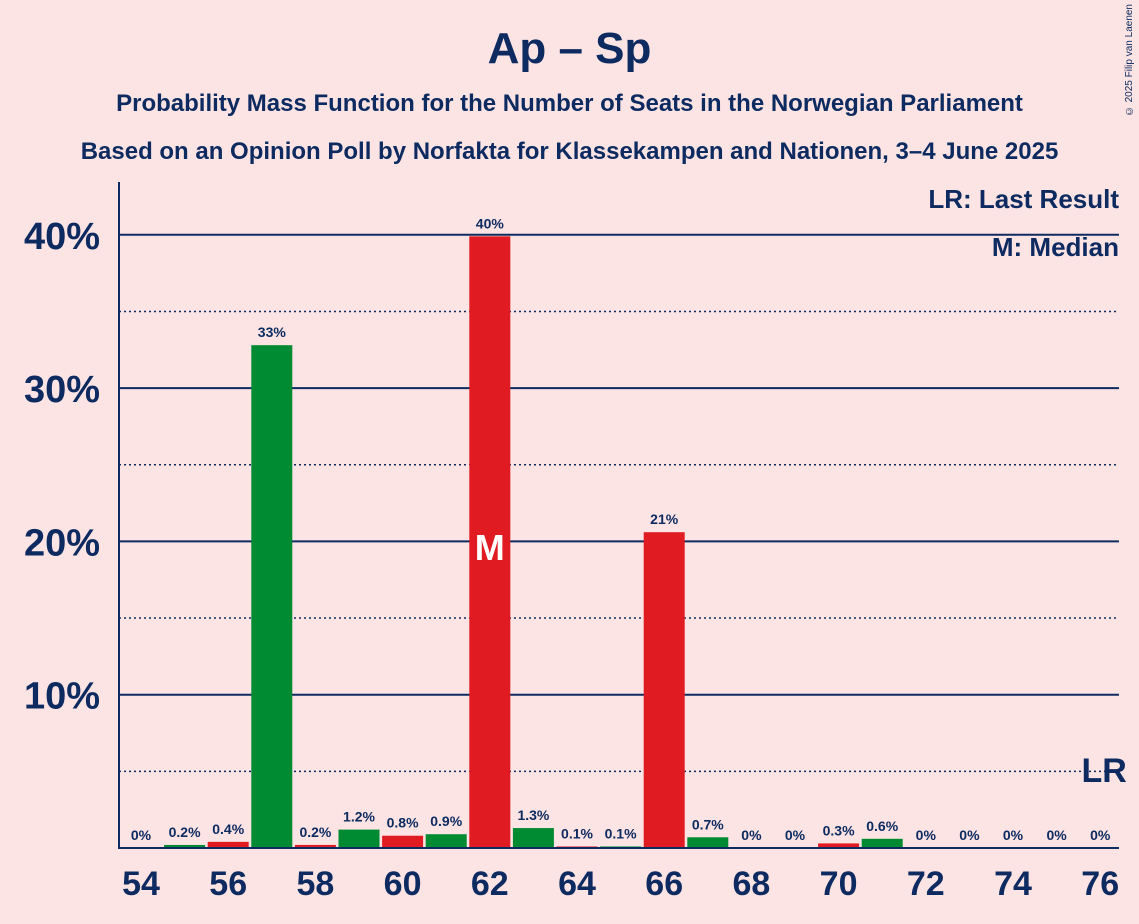  I want to click on bar-value-label: 0.6%, so click(882, 826).